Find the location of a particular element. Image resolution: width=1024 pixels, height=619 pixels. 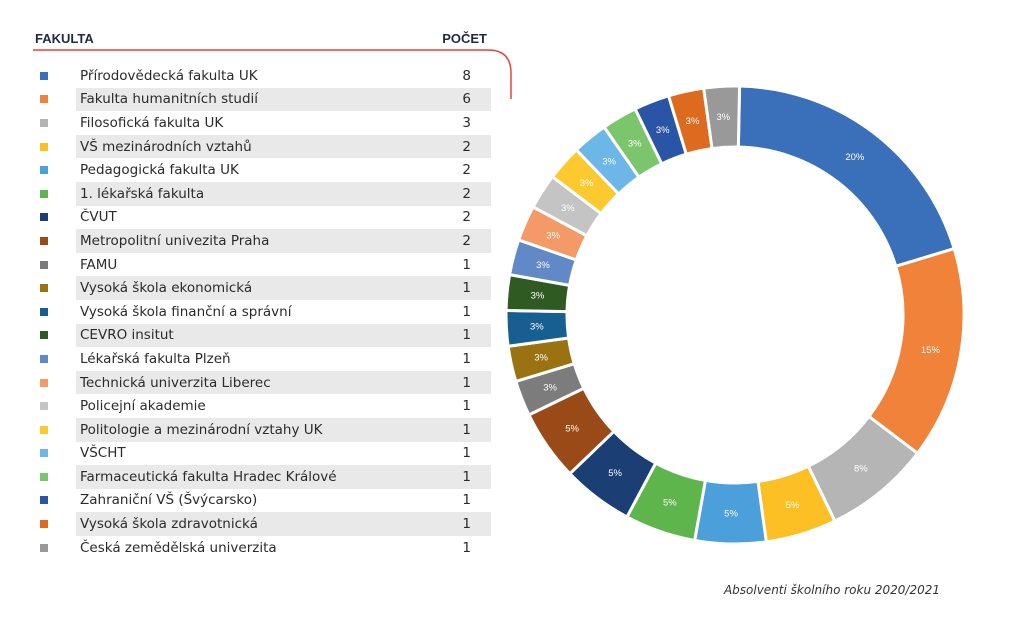

table-row: Vysoká škola finanční a správní 1 is located at coordinates (262, 312).